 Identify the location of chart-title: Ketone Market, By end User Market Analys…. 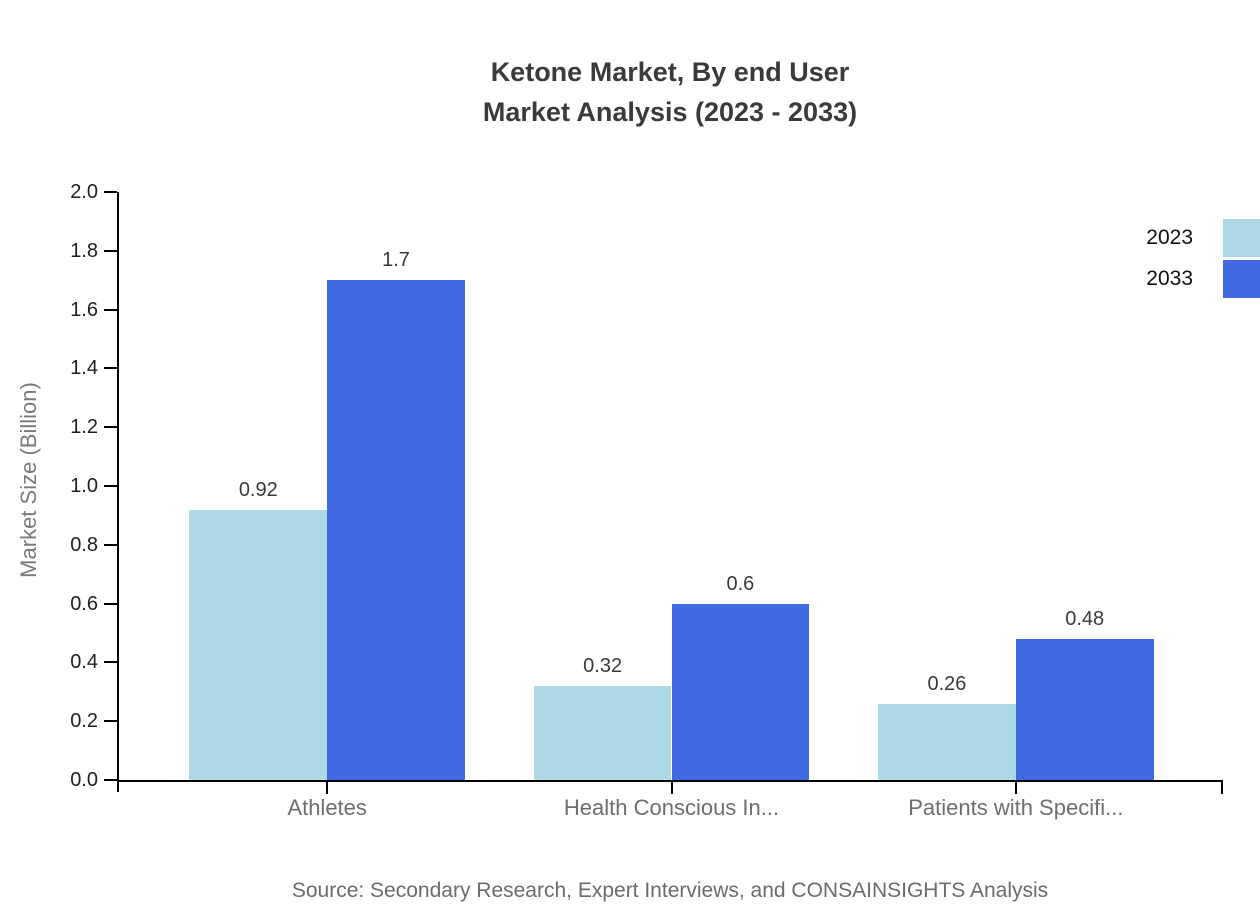
(670, 92).